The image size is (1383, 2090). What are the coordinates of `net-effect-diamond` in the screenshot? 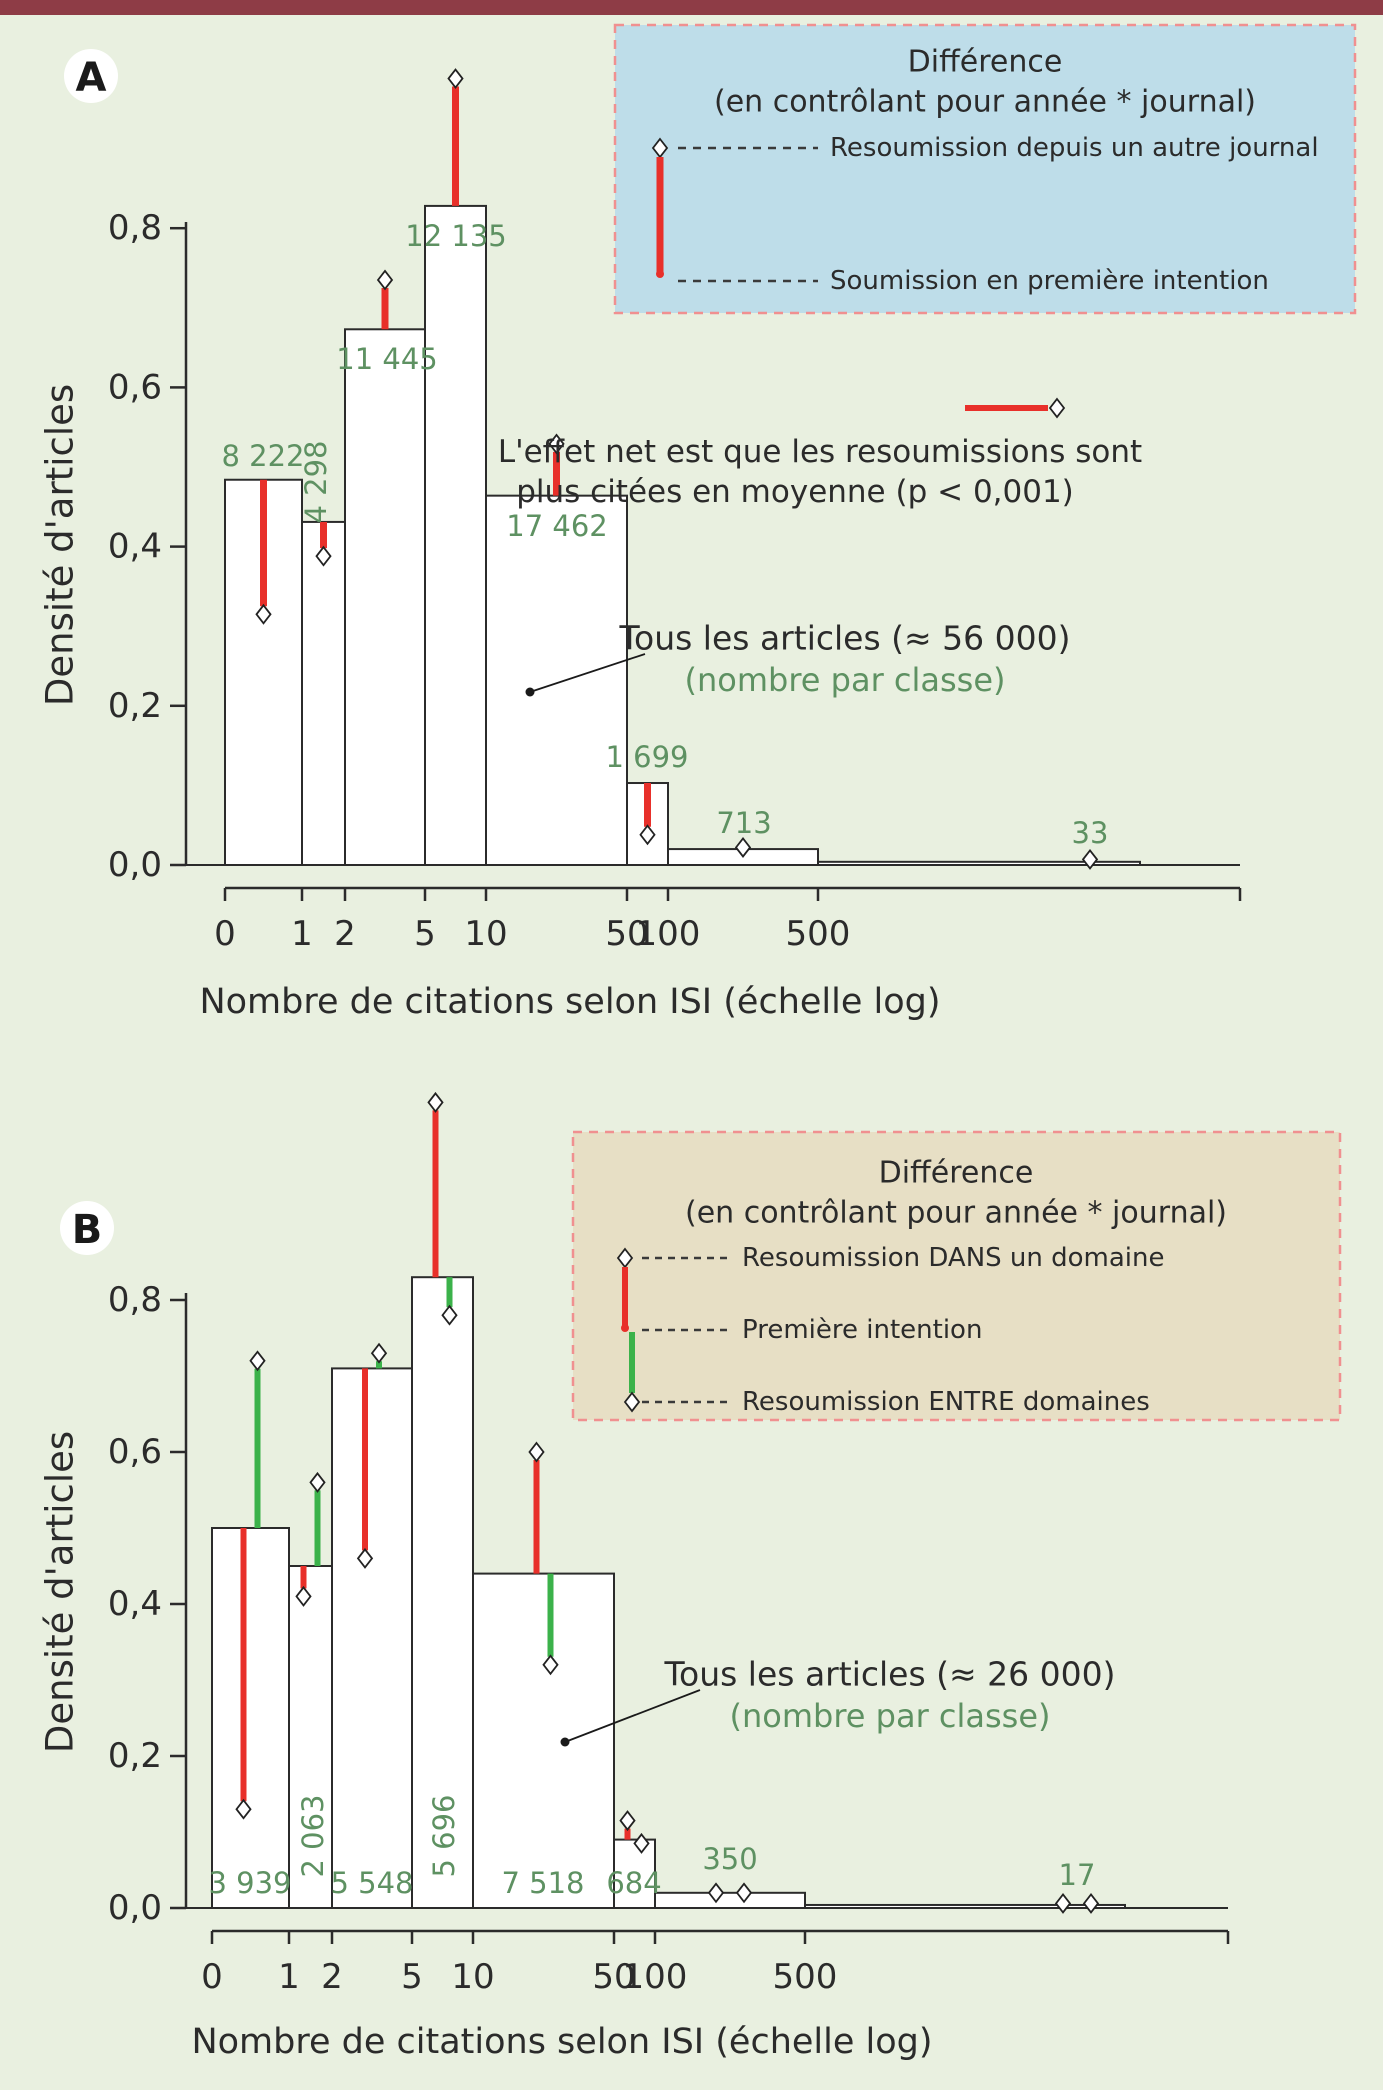 It's located at (1057, 408).